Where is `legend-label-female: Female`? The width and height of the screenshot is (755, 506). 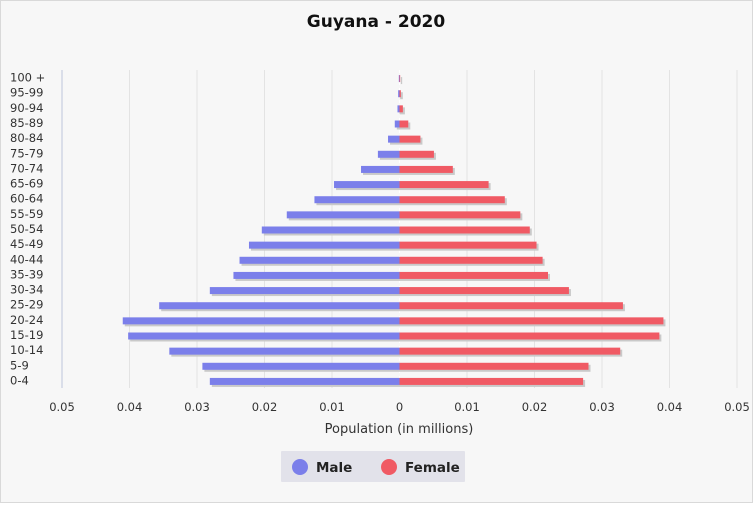 legend-label-female: Female is located at coordinates (432, 468).